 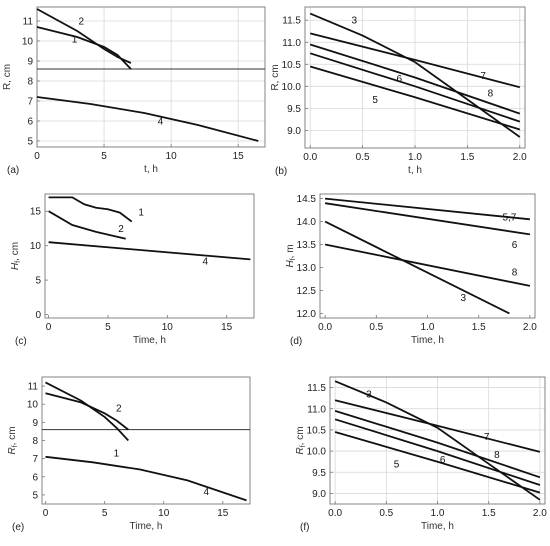 What do you see at coordinates (30, 102) in the screenshot?
I see `y-tick-label: 7` at bounding box center [30, 102].